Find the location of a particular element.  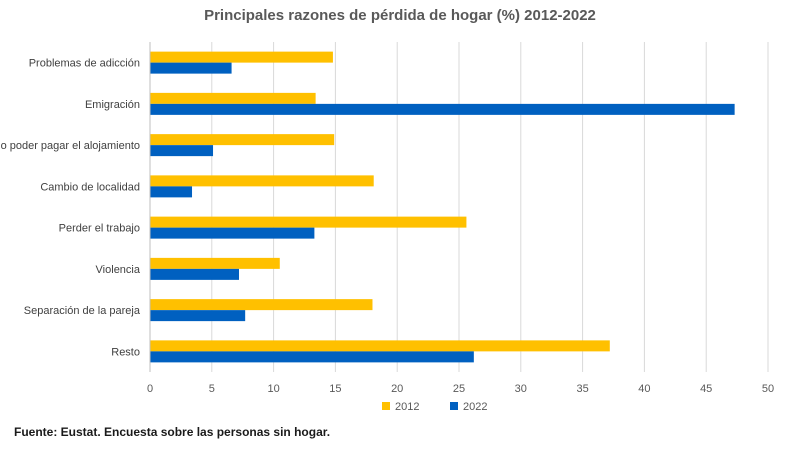

x-tick-label: 35 is located at coordinates (582, 389).